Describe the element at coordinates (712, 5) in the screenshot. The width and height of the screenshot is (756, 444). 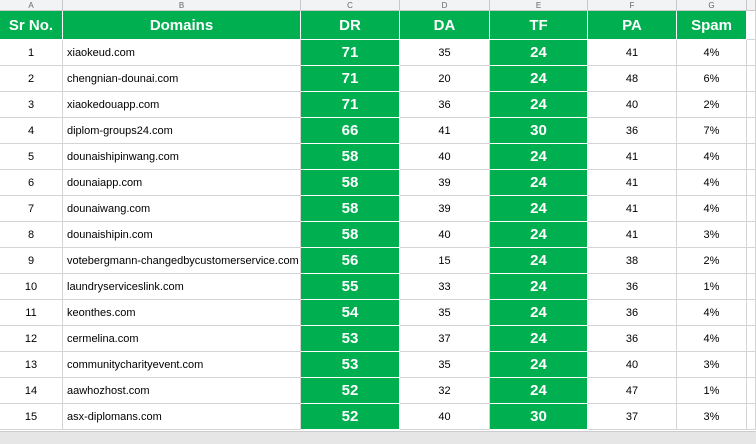
I see `column-letter: G` at that location.